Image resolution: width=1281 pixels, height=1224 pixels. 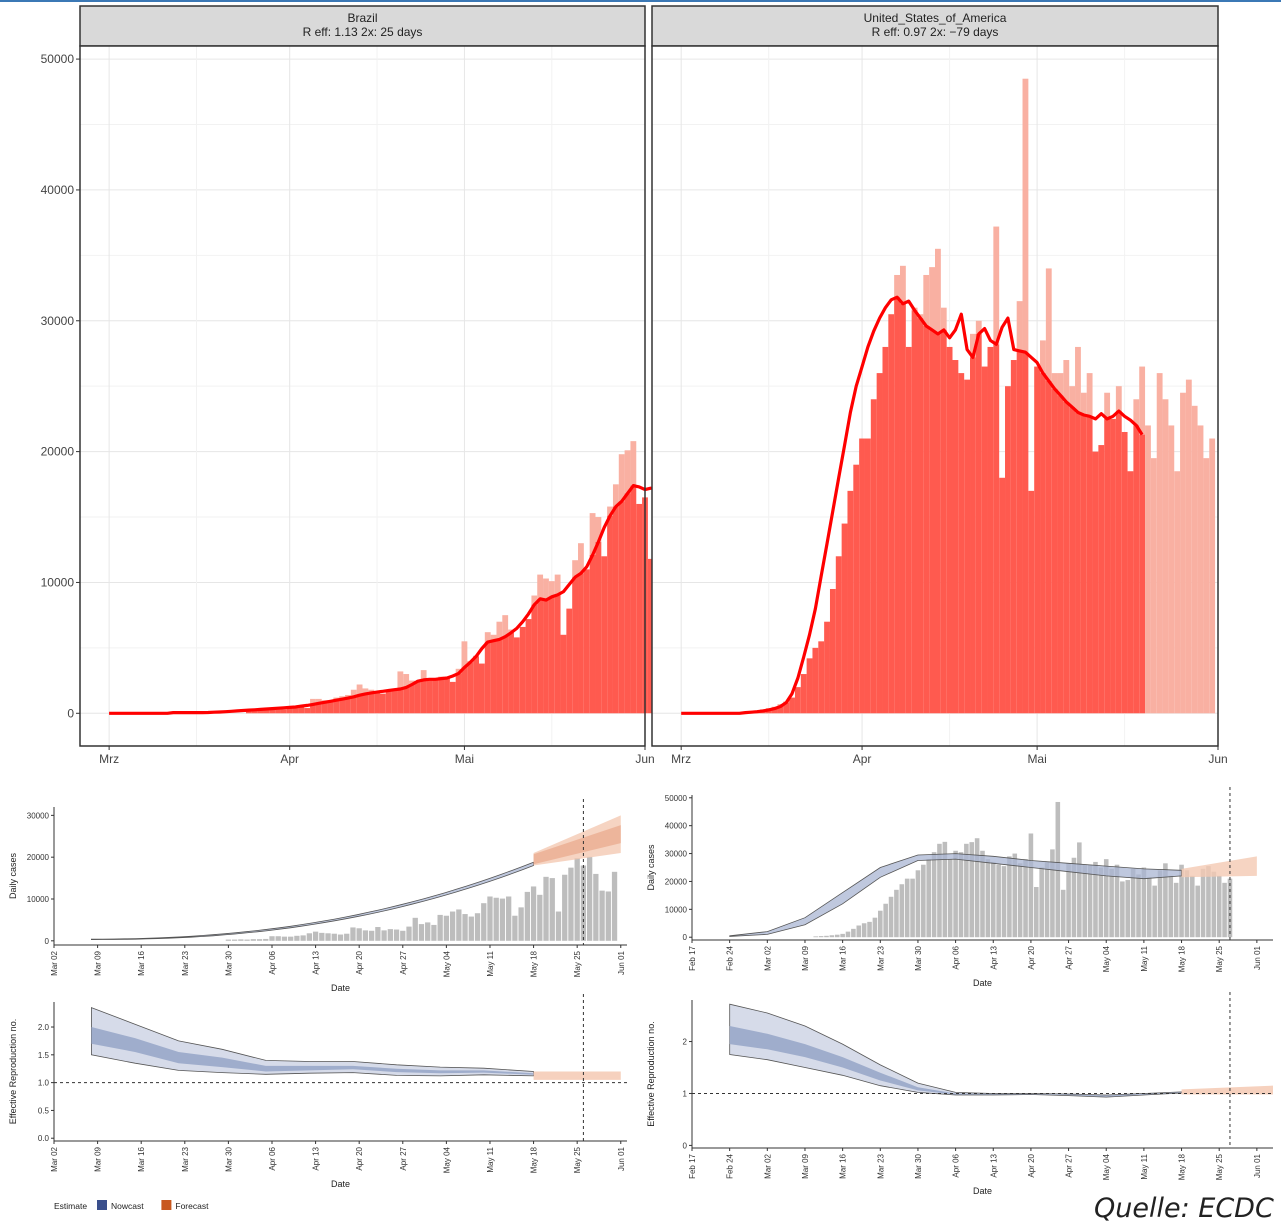 What do you see at coordinates (685, 1093) in the screenshot?
I see `y-tick-label: 1` at bounding box center [685, 1093].